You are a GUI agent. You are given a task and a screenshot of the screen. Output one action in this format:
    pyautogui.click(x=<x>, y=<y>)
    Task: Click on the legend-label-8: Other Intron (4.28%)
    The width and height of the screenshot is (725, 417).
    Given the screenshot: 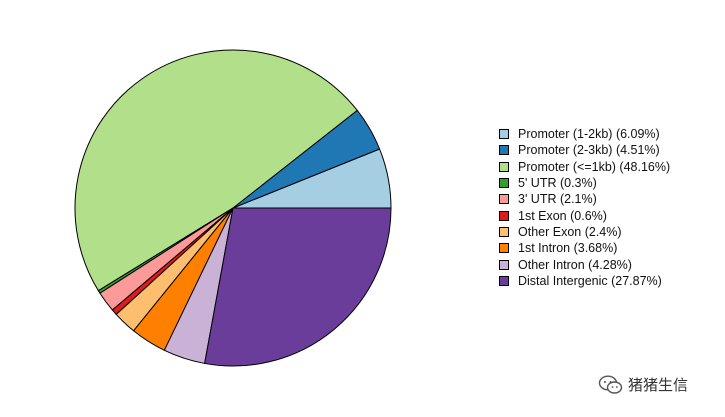 What is the action you would take?
    pyautogui.click(x=575, y=264)
    